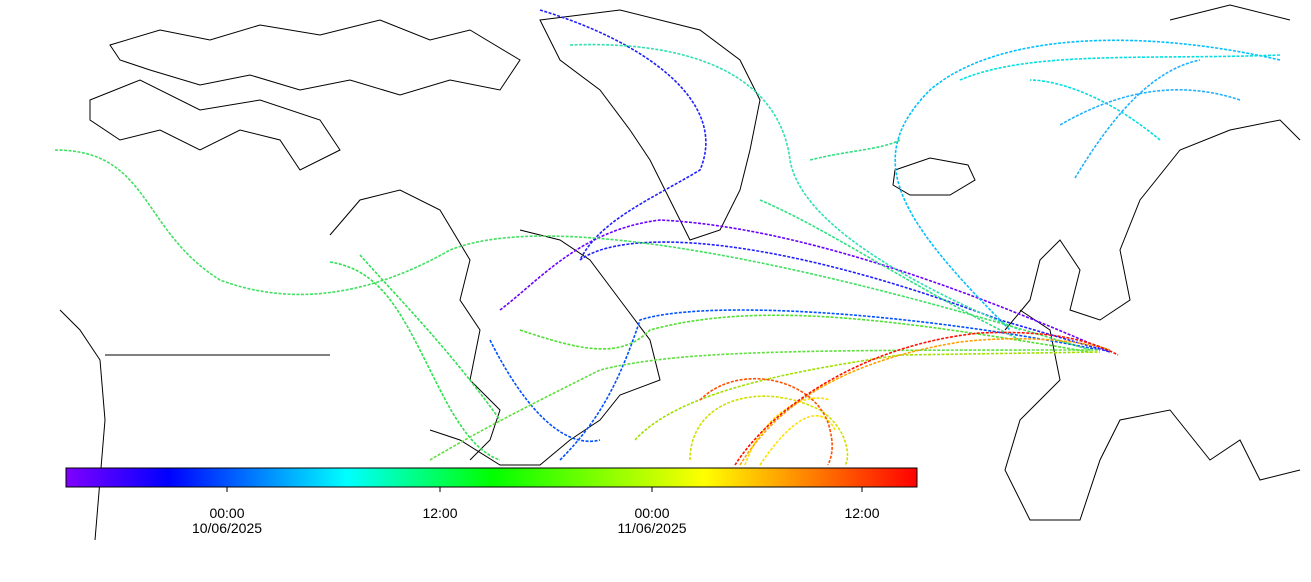 The height and width of the screenshot is (582, 1311). Describe the element at coordinates (651, 528) in the screenshot. I see `tick-date: 11/06/2025` at that location.